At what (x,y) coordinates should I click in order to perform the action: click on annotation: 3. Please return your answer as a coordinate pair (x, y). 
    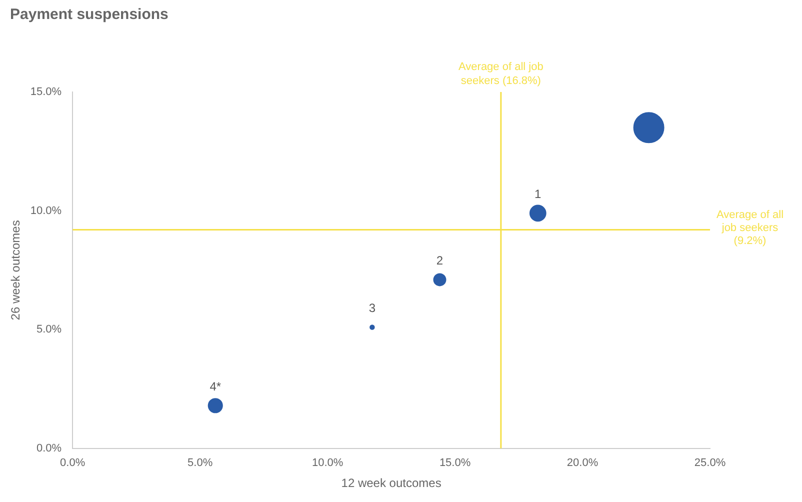
    Looking at the image, I should click on (372, 308).